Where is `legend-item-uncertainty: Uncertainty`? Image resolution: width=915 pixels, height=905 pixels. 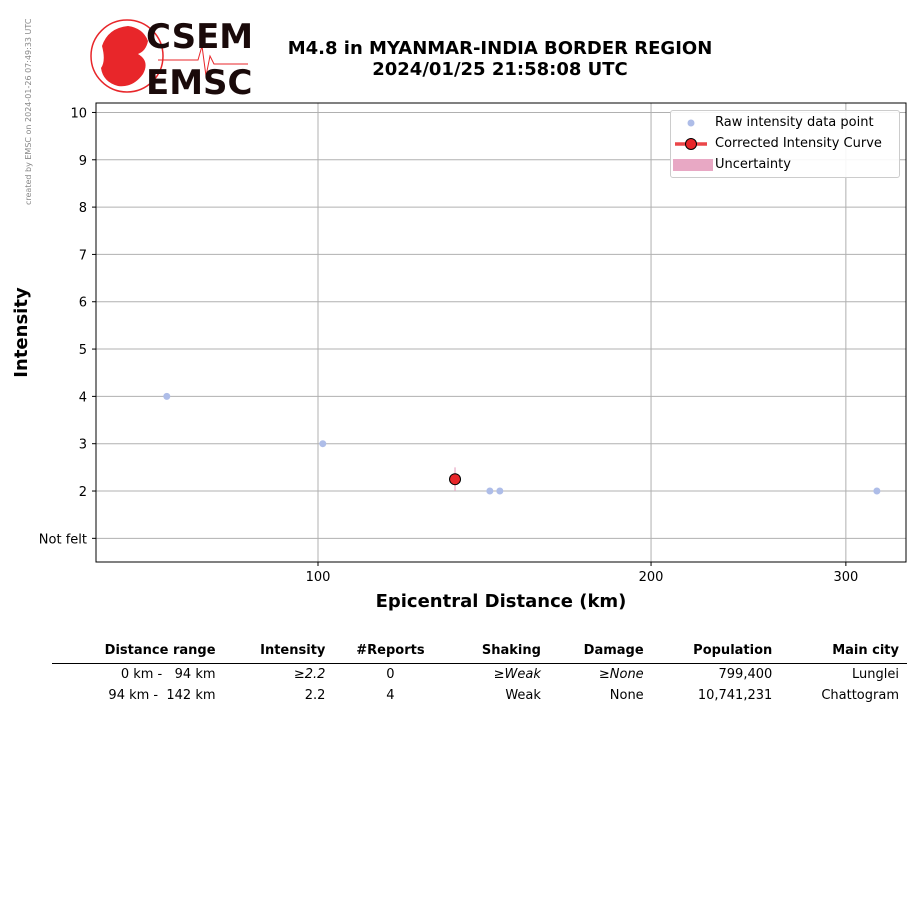
legend-item-uncertainty: Uncertainty is located at coordinates (785, 165).